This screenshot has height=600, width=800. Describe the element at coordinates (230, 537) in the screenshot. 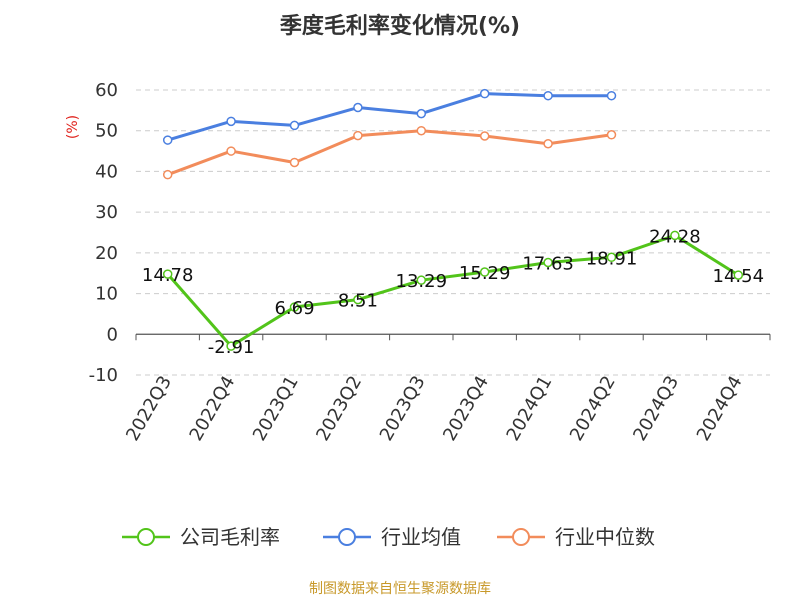

I see `legend-label: 公司毛利率` at that location.